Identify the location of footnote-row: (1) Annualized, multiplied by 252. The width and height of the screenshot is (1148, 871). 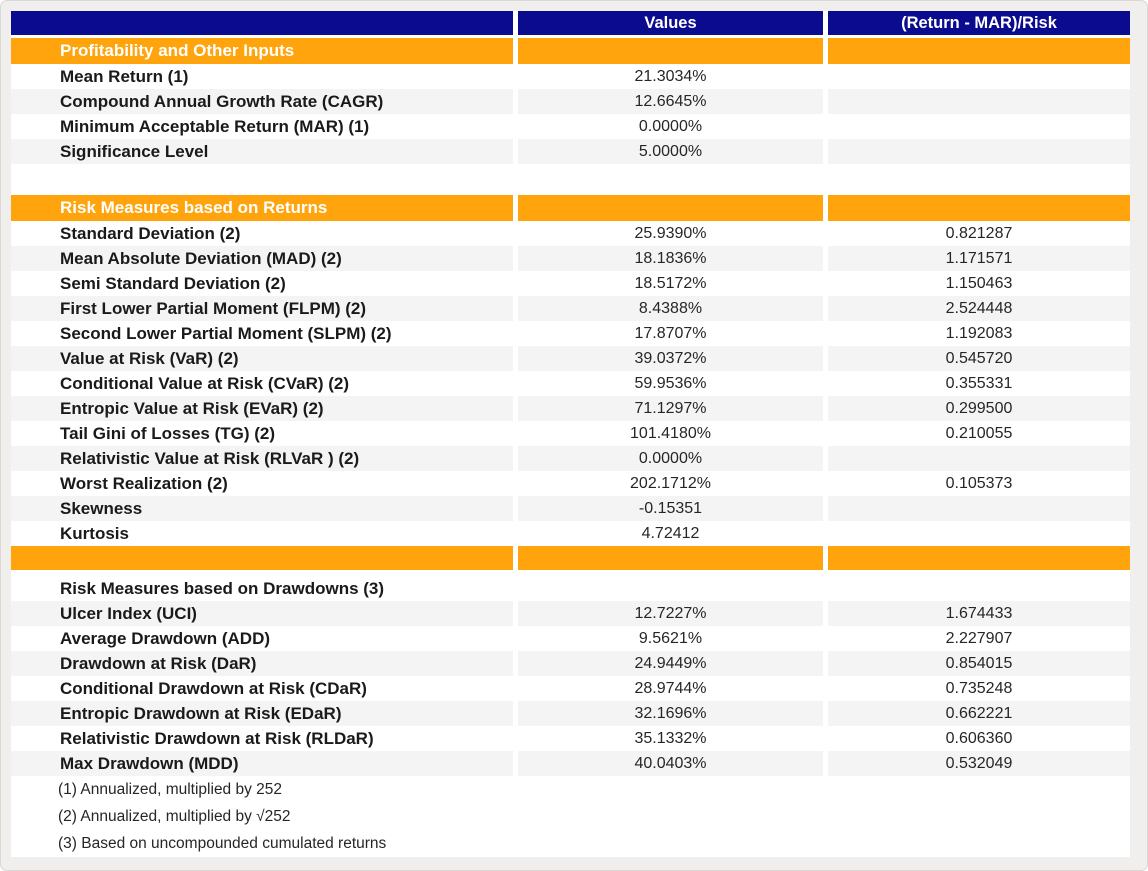
(570, 789).